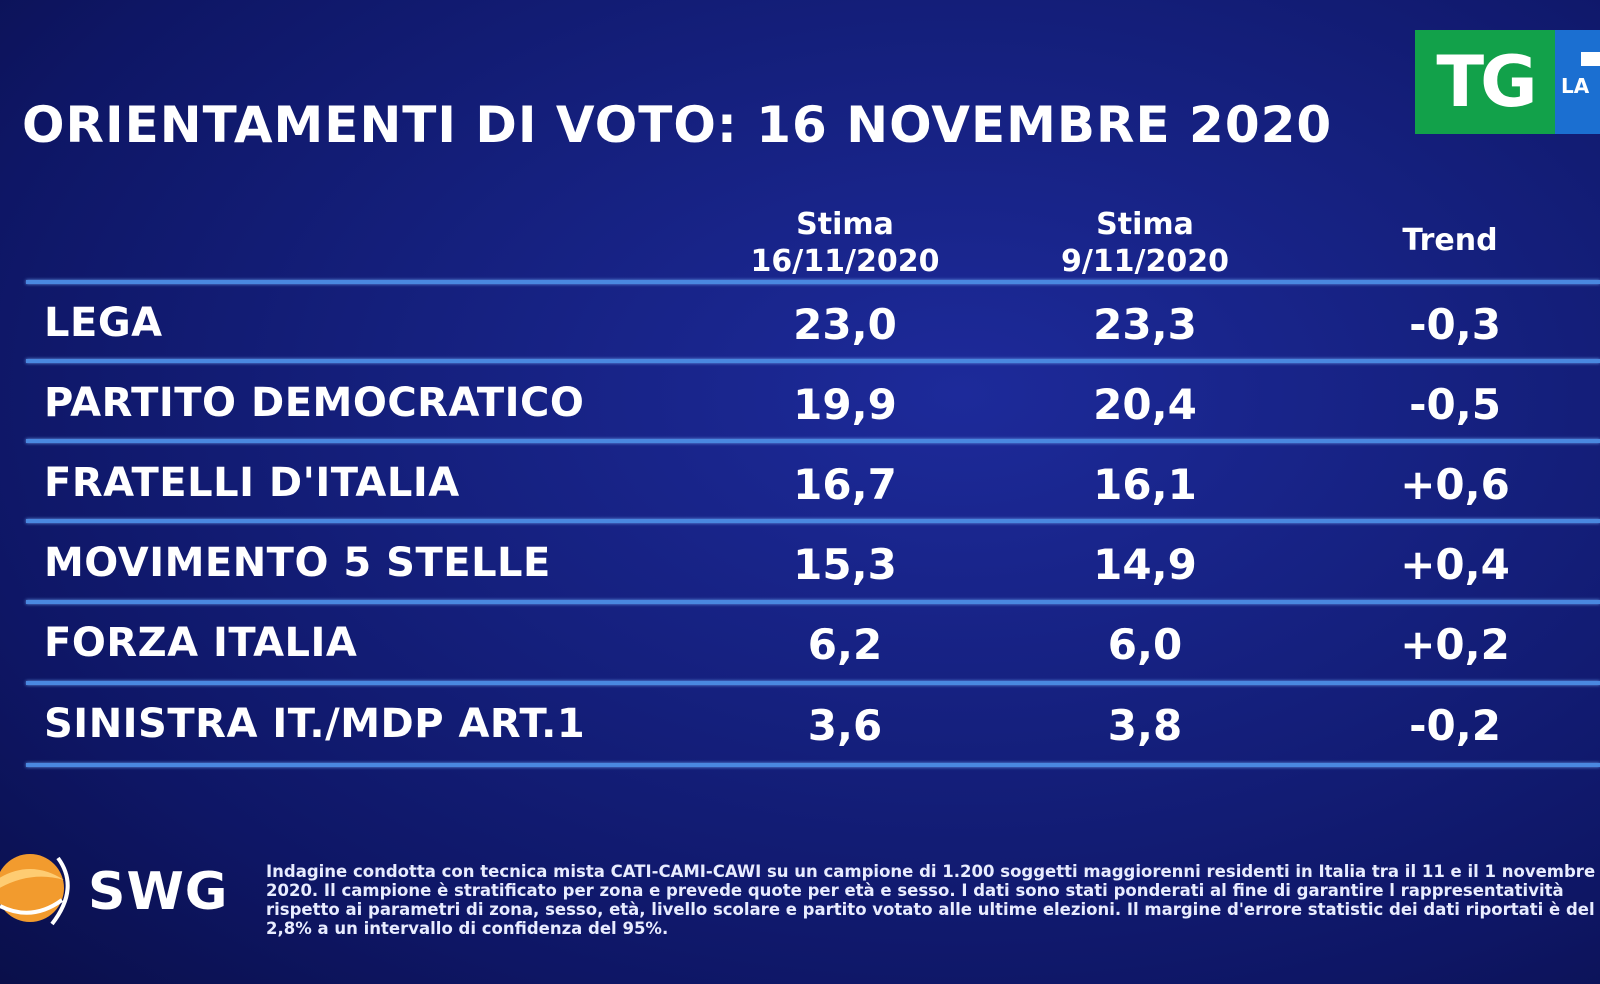  Describe the element at coordinates (252, 483) in the screenshot. I see `party-name: FRATELLI D'ITALIA` at that location.